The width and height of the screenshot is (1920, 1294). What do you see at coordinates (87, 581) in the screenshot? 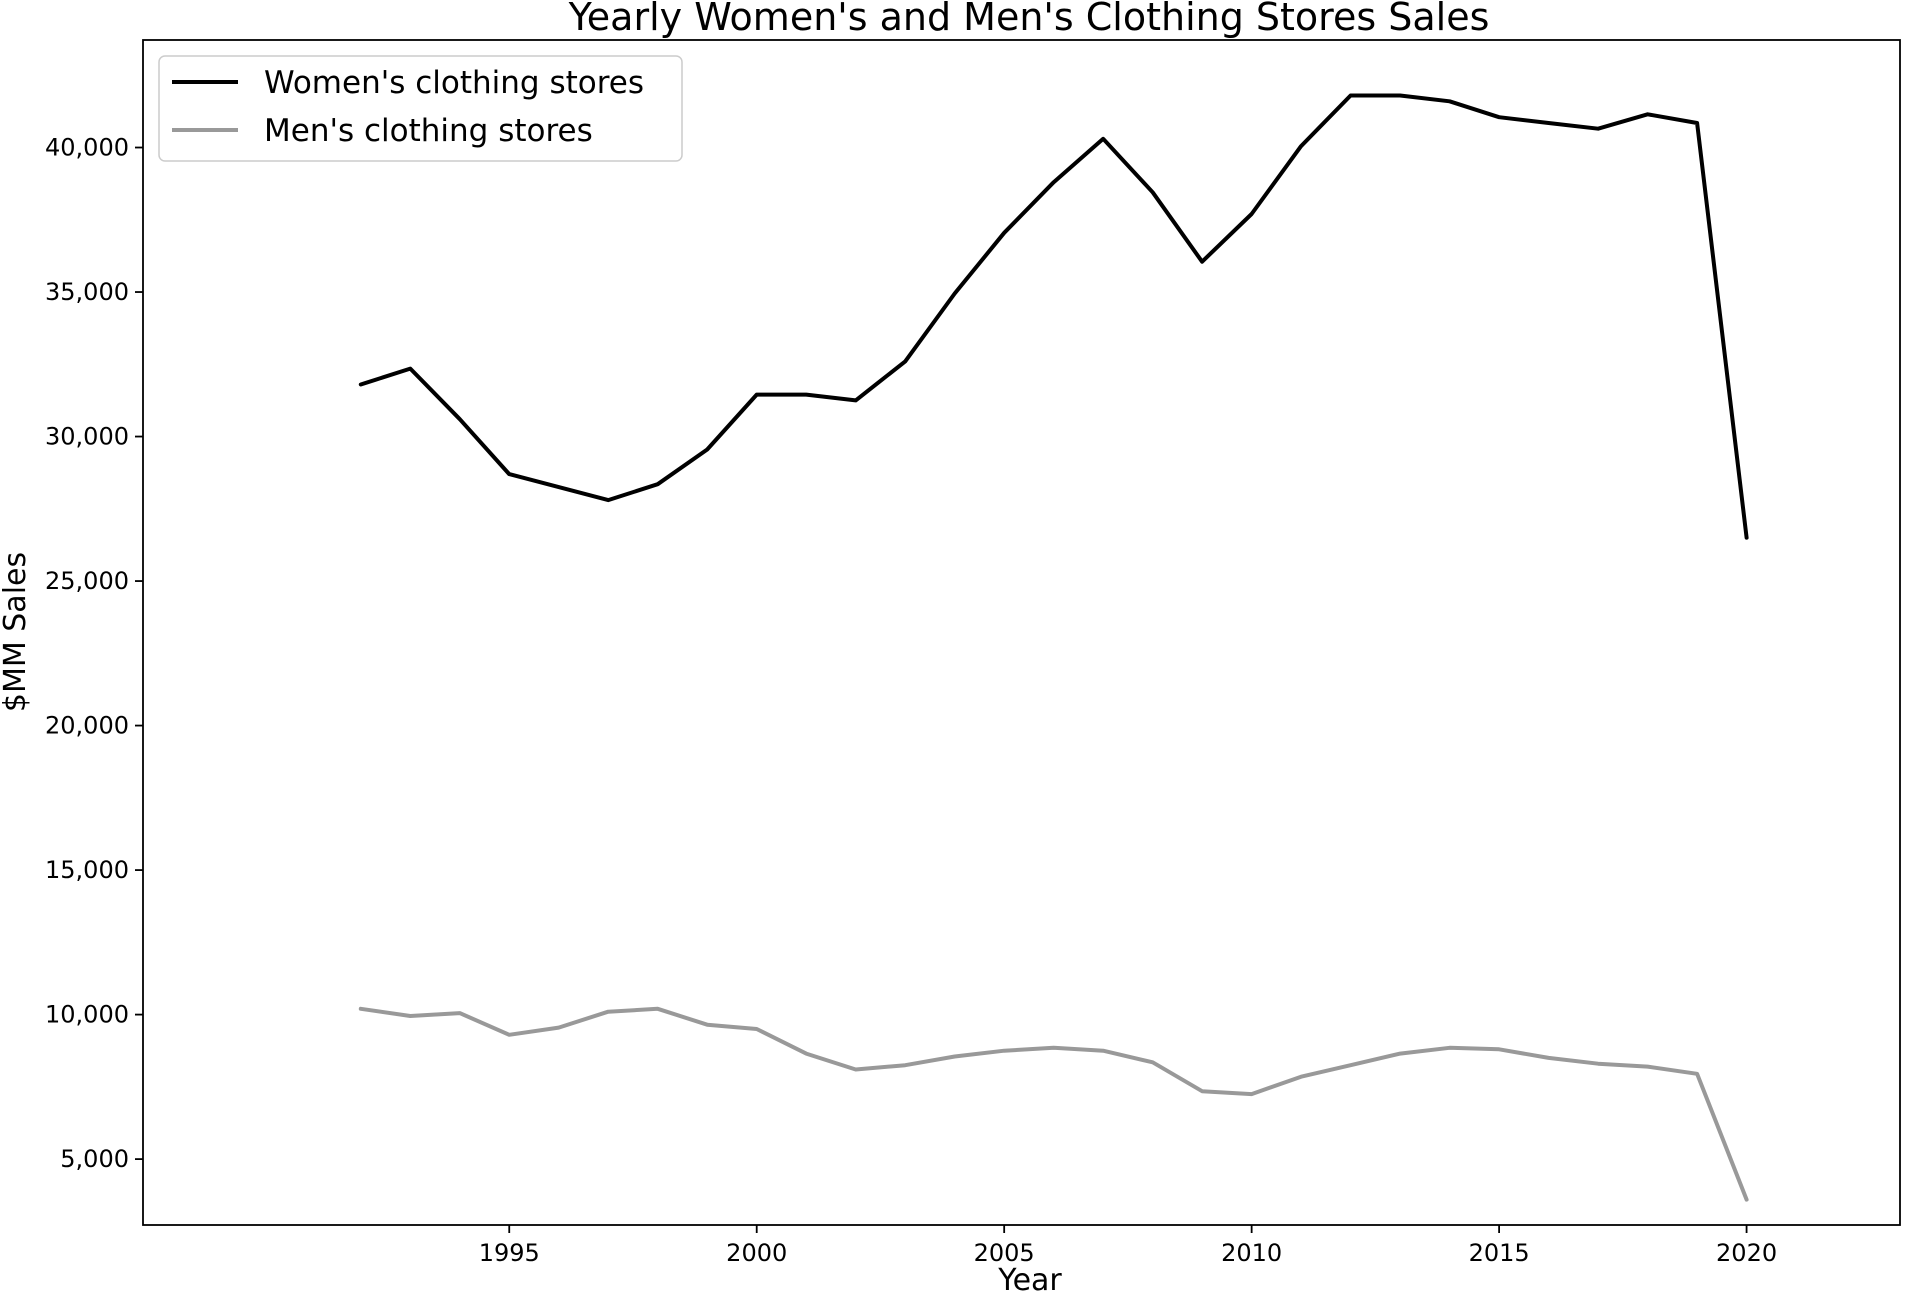
I see `y-tick-label: 25,000` at bounding box center [87, 581].